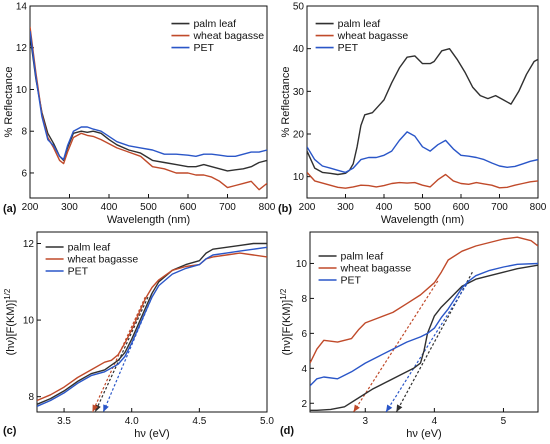 The height and width of the screenshot is (444, 550). Describe the element at coordinates (365, 421) in the screenshot. I see `x-tick-label: 3` at that location.